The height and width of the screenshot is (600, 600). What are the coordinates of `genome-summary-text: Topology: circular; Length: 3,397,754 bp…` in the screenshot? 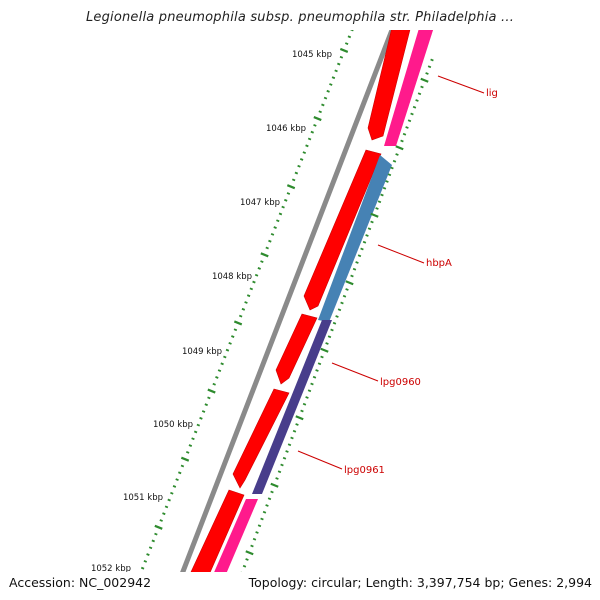 It's located at (420, 582).